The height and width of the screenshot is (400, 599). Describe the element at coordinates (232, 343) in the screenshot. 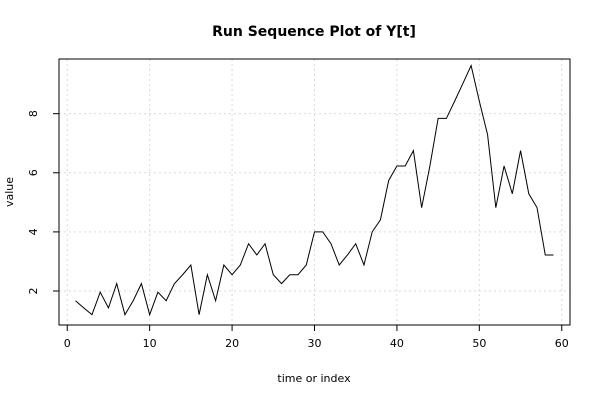

I see `x-tick-label: 20` at that location.